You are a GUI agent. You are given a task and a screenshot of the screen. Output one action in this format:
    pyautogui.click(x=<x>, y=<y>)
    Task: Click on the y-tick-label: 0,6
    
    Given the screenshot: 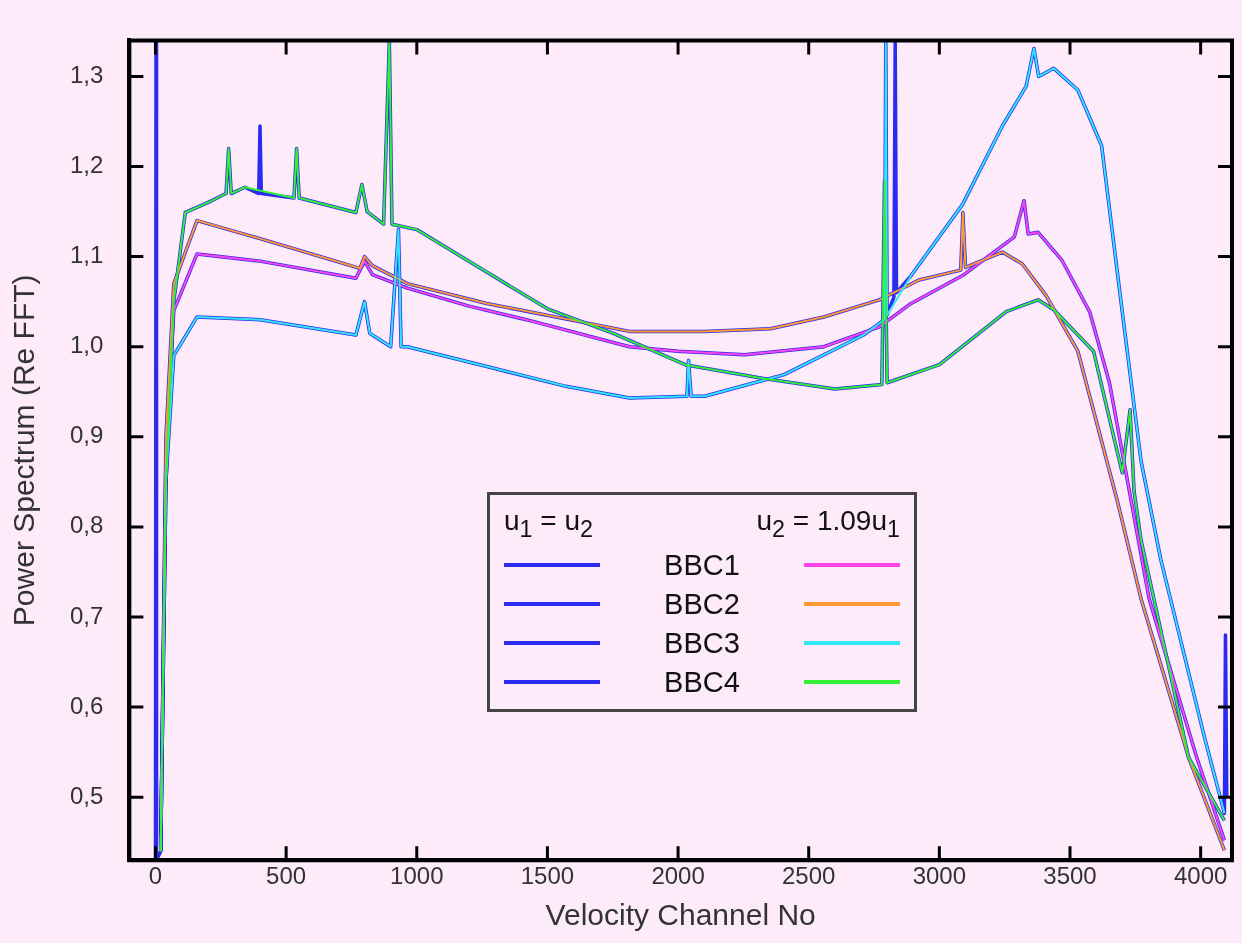 What is the action you would take?
    pyautogui.click(x=86, y=705)
    